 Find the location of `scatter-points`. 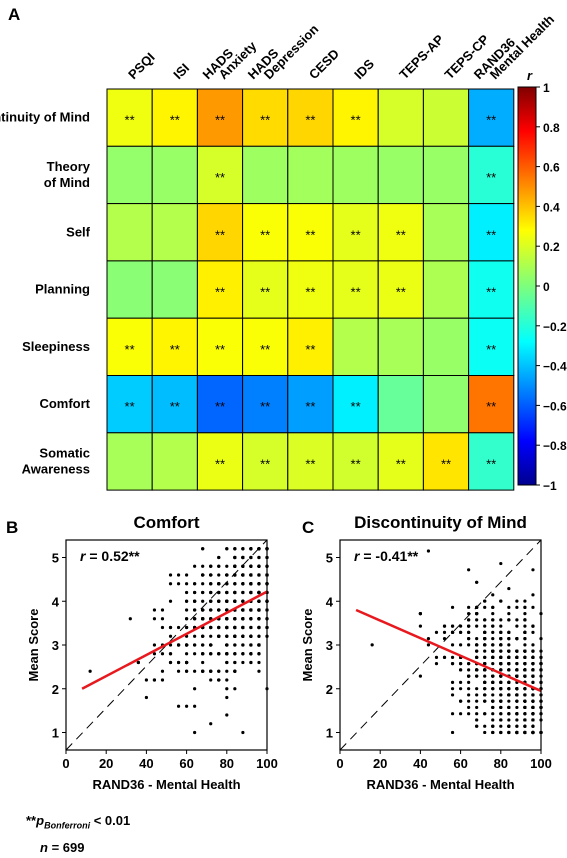

scatter-points is located at coordinates (456, 642).